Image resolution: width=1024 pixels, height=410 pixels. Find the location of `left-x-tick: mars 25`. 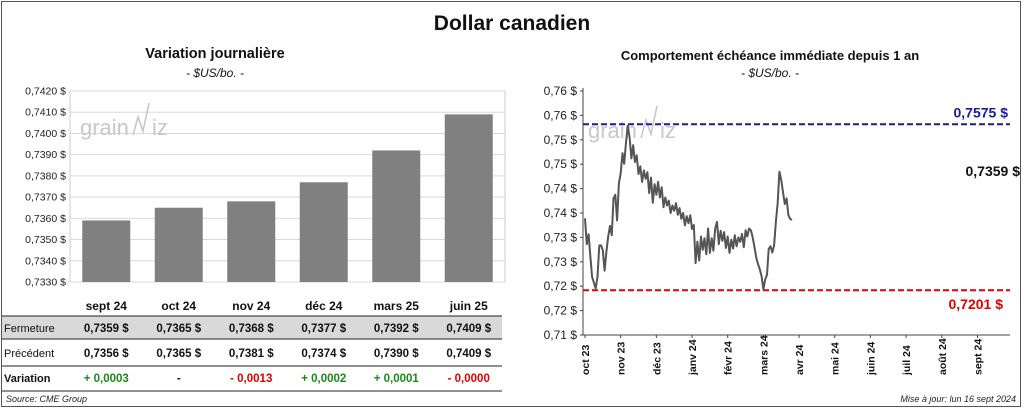

left-x-tick: mars 25 is located at coordinates (397, 306).